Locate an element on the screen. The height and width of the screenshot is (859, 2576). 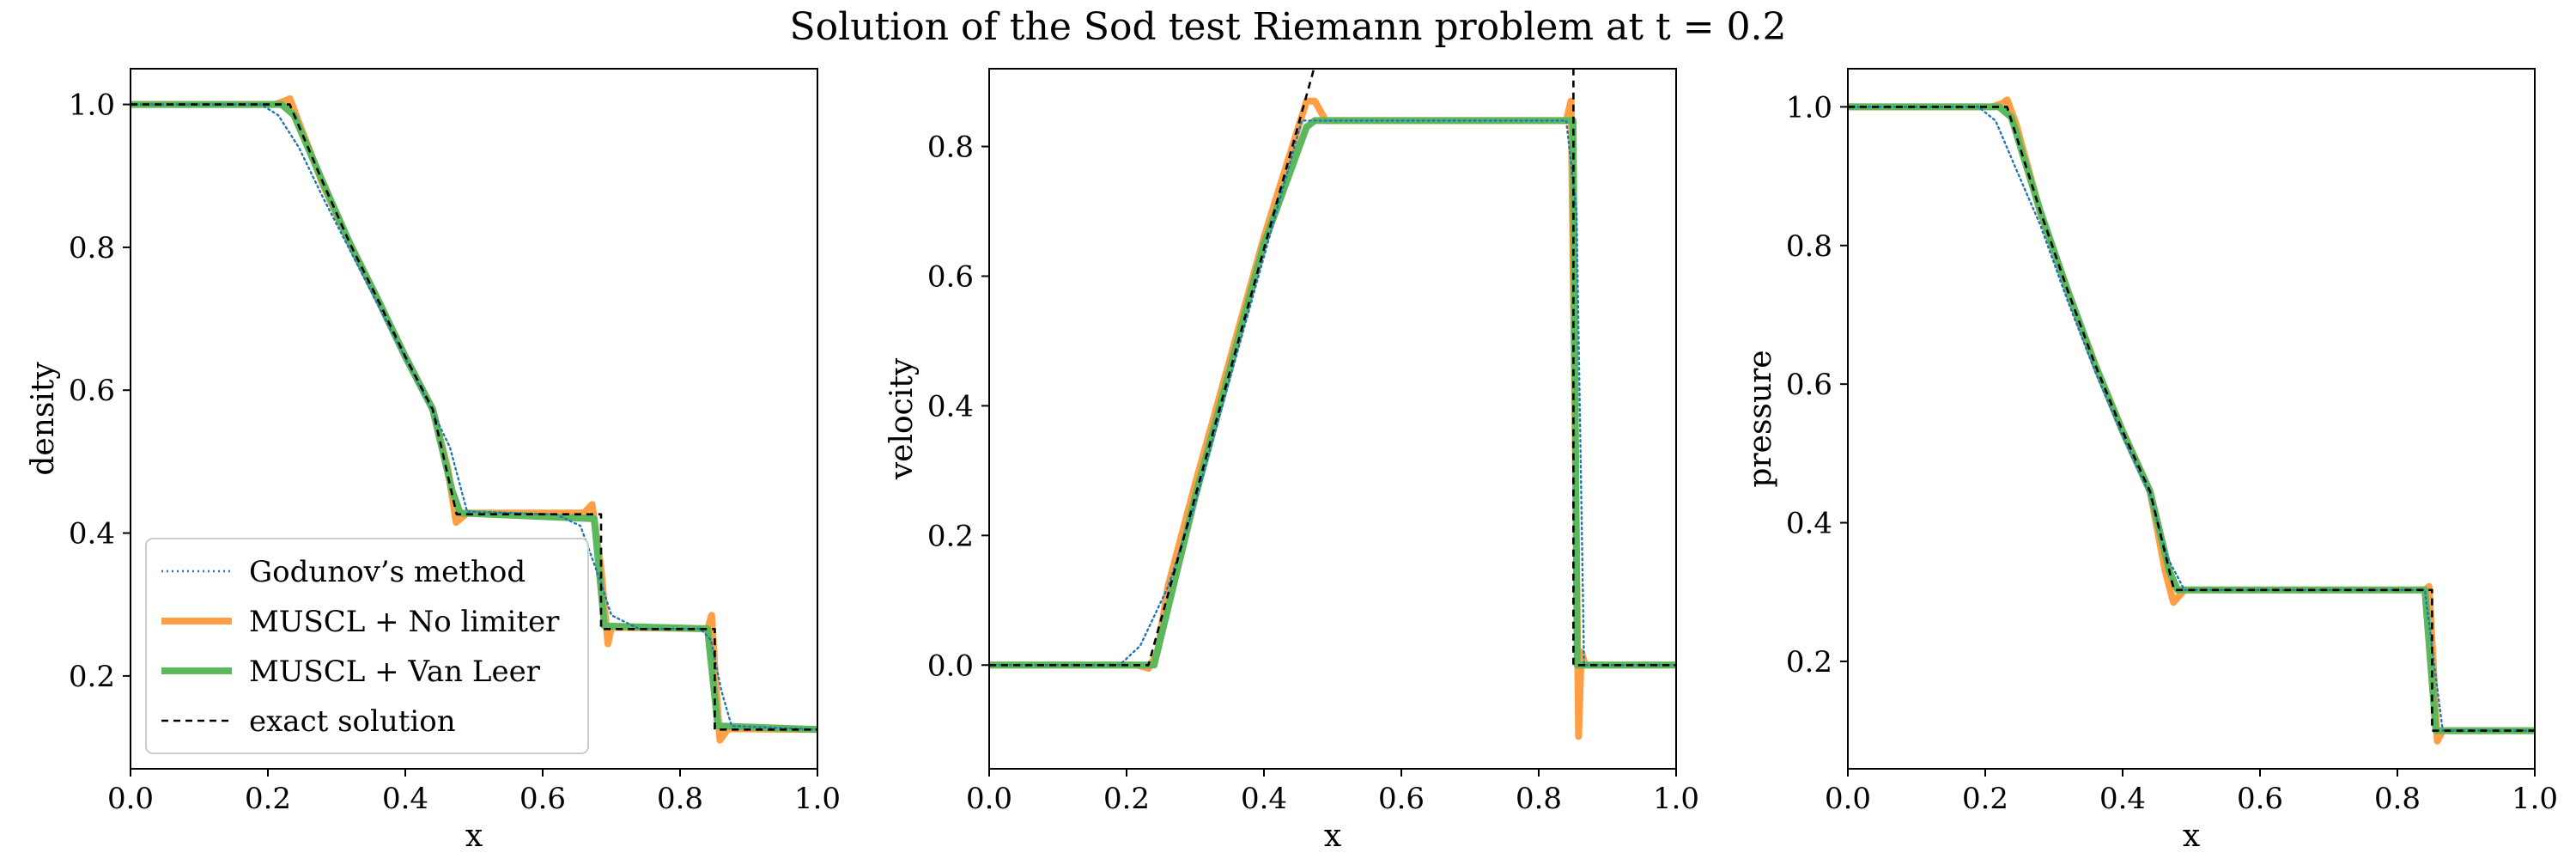
legend-entry-label: MUSCL + No limiter is located at coordinates (404, 622).